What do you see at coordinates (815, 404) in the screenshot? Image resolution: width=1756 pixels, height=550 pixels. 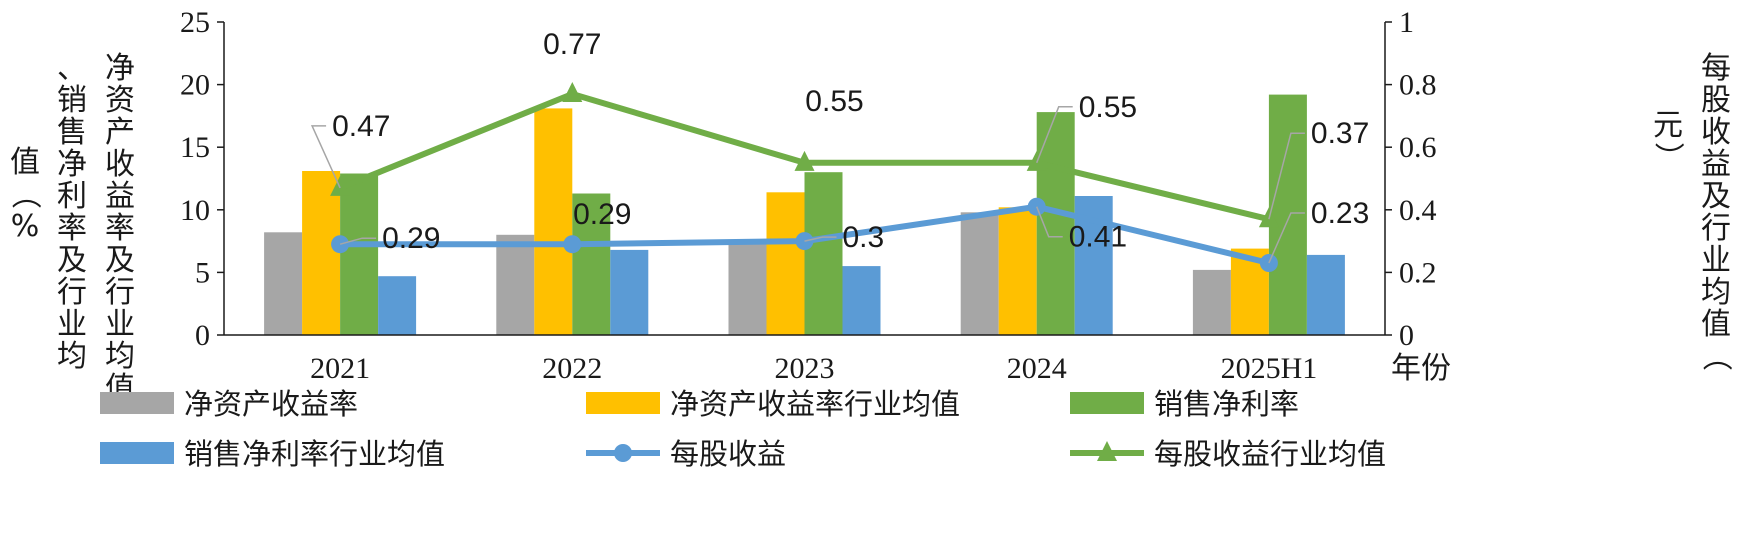 I see `legend-label: 净资产收益率行业均值` at bounding box center [815, 404].